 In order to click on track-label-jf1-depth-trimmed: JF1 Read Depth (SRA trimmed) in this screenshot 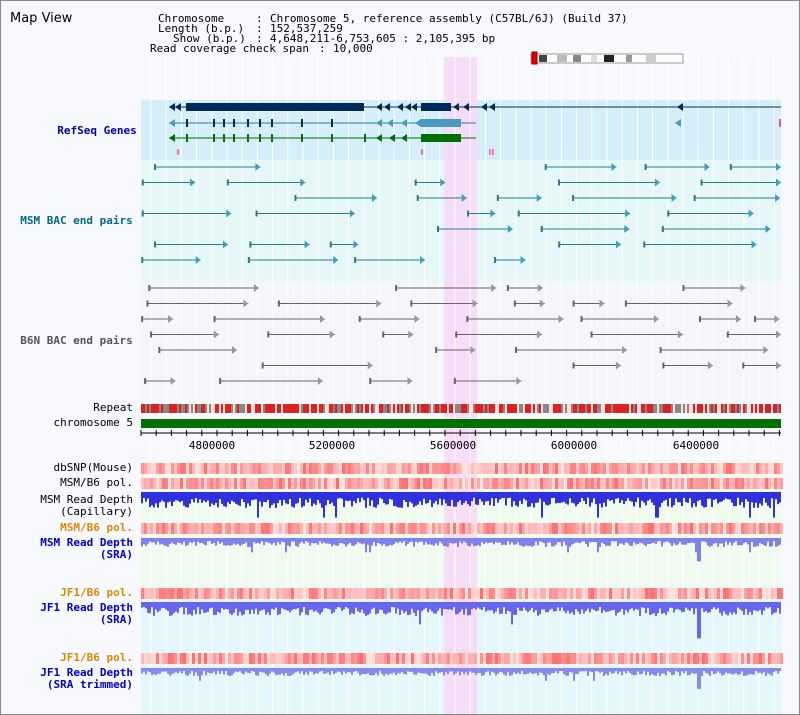, I will do `click(86, 678)`.